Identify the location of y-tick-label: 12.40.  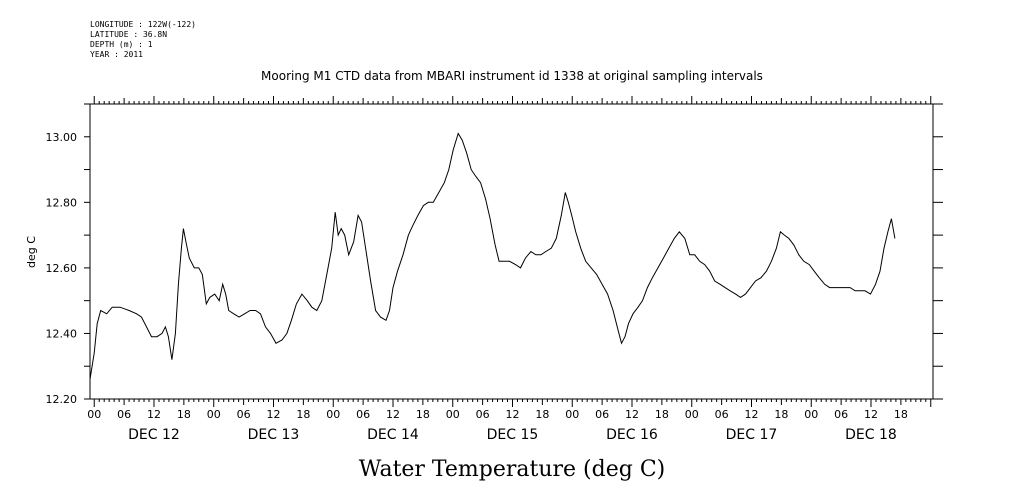
(62, 333).